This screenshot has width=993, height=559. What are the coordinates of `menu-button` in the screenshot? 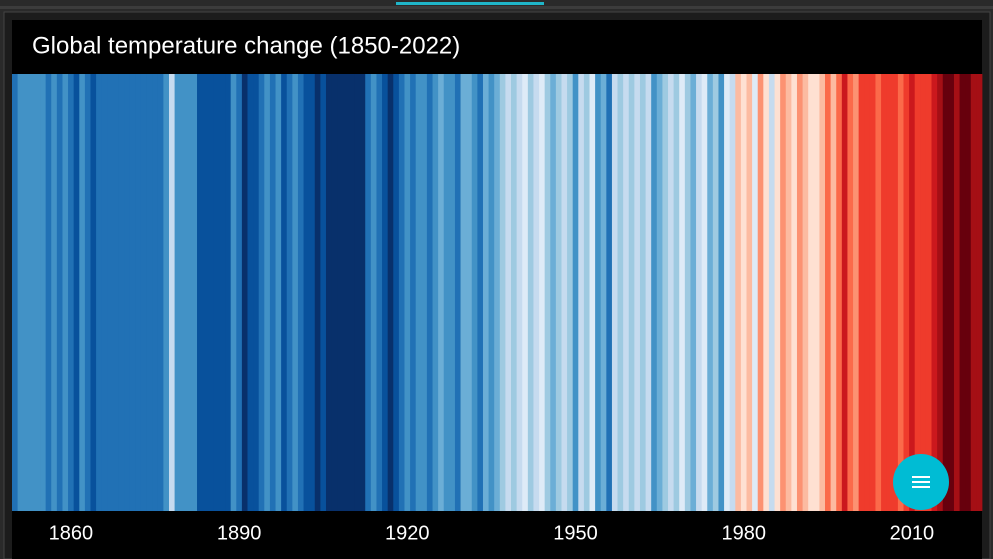 It's located at (921, 482).